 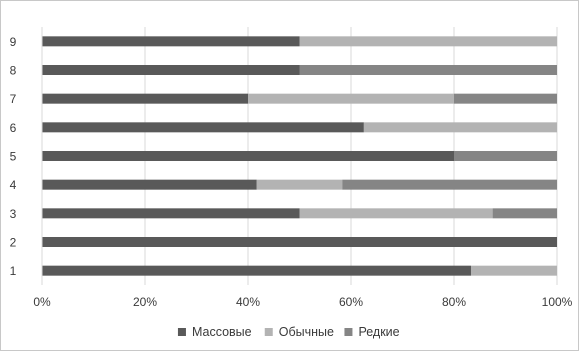 I want to click on legend-label: Массовые, so click(x=222, y=332).